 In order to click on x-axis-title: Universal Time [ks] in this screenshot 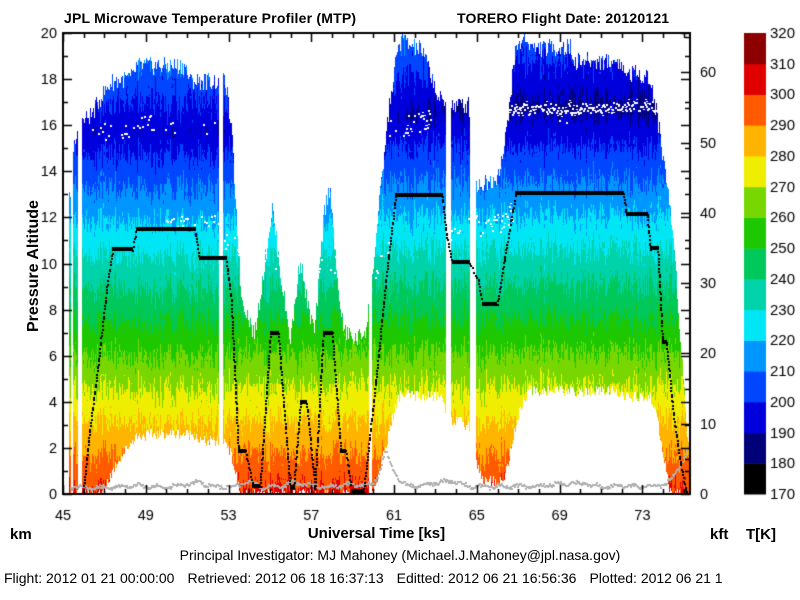, I will do `click(376, 533)`.